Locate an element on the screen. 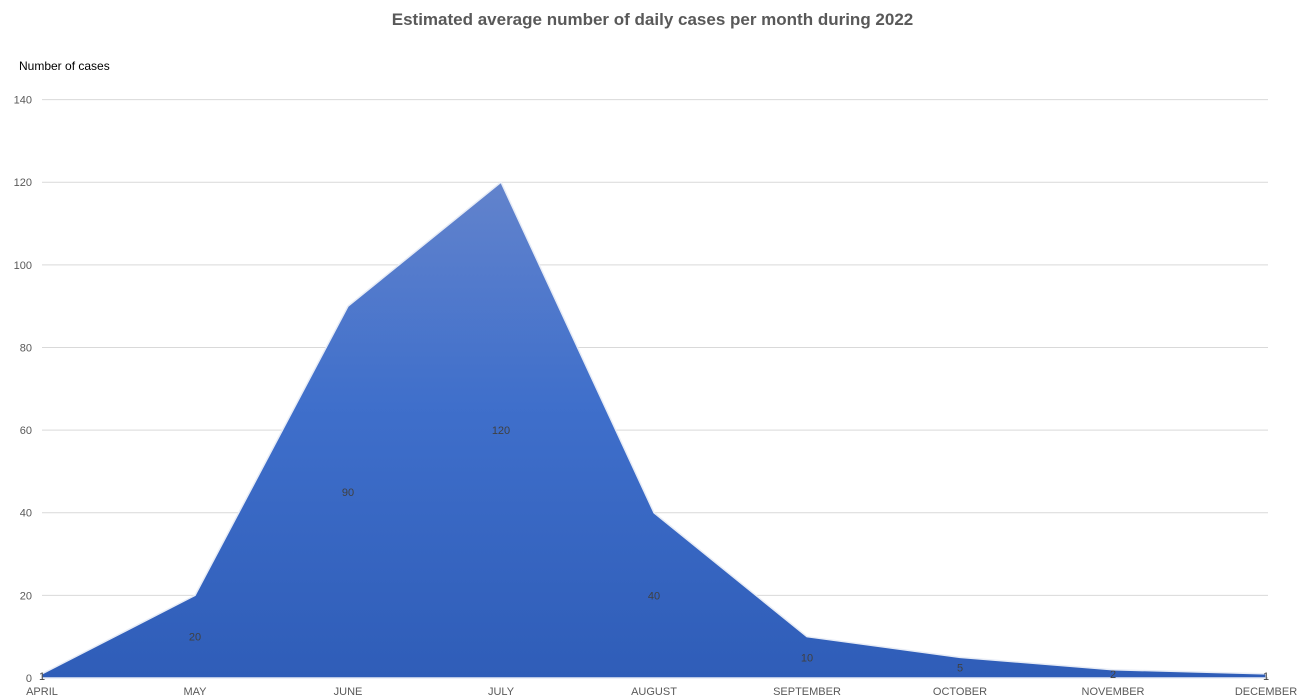  data-label: 10 is located at coordinates (807, 658).